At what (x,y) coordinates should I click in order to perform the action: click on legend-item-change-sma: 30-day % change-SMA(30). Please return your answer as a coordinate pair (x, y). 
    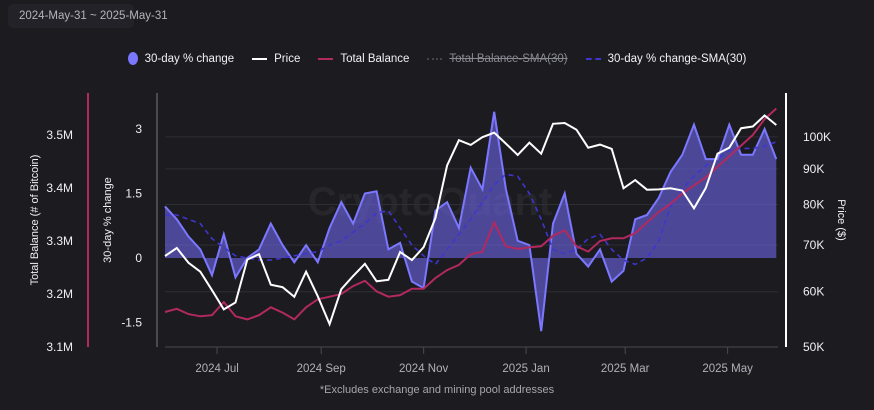
    Looking at the image, I should click on (665, 59).